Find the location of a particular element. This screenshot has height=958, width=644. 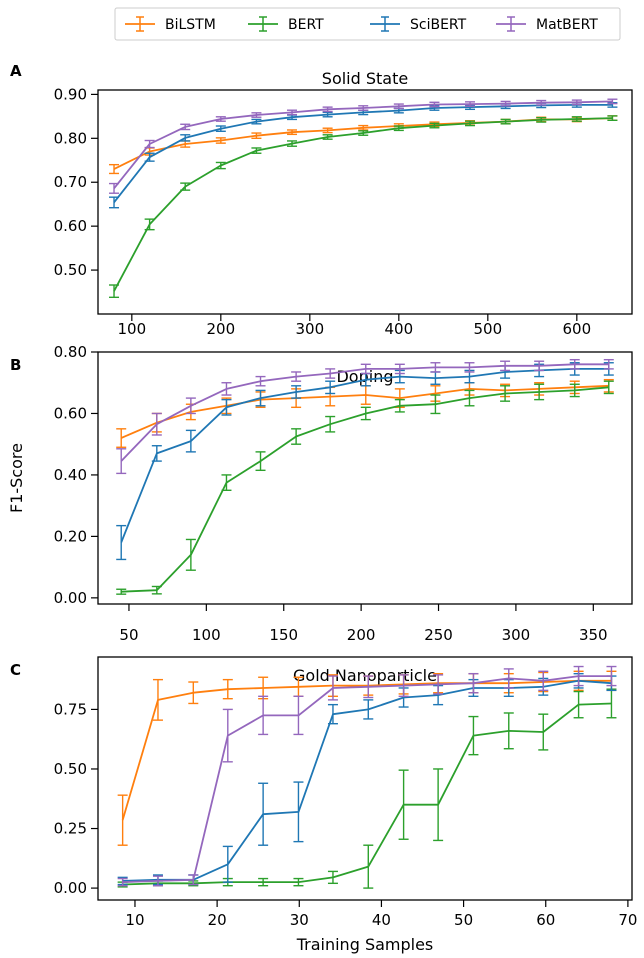

y-axis-label: F1-Score is located at coordinates (16, 478).